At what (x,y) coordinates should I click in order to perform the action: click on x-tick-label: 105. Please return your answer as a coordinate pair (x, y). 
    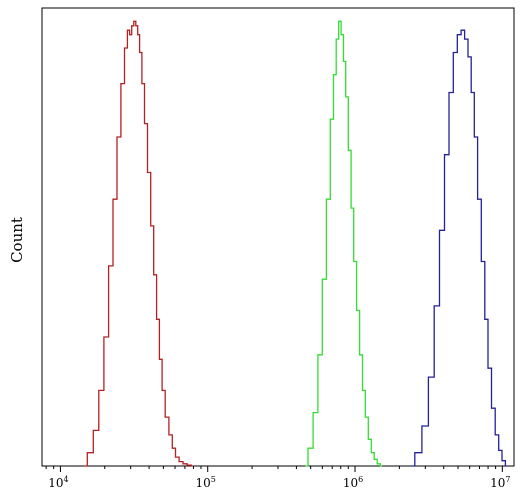
    Looking at the image, I should click on (206, 482).